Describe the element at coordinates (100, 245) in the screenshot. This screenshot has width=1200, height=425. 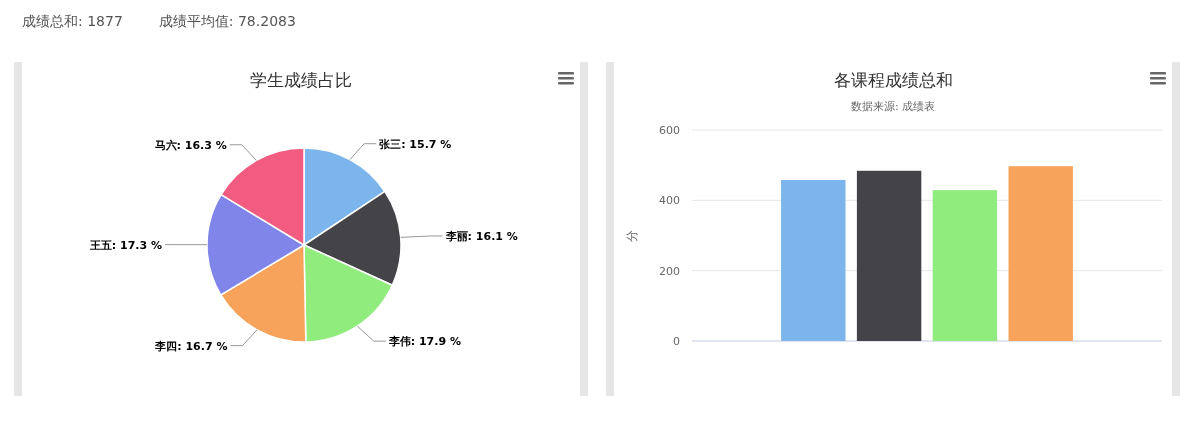
I see `slice-label: 王五` at that location.